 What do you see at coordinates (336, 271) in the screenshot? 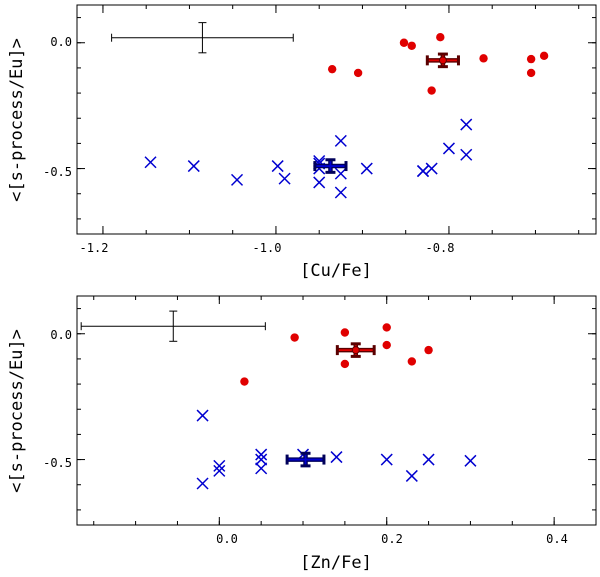
I see `x-axis-label: [Cu/Fe]` at bounding box center [336, 271].